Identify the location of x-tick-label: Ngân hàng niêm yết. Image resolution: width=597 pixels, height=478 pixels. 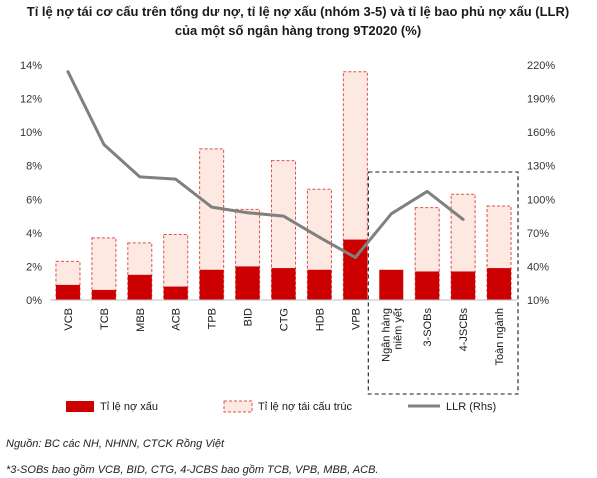
(392, 335).